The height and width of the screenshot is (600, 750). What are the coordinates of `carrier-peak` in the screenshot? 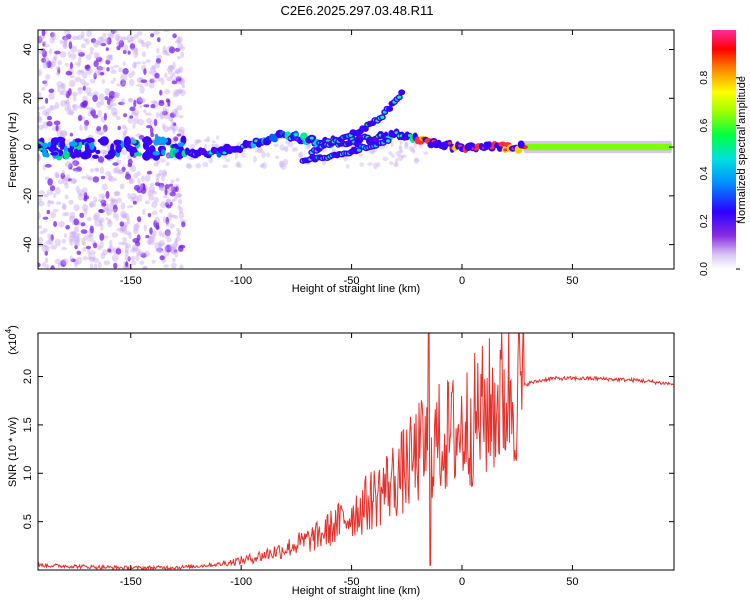 It's located at (295, 135).